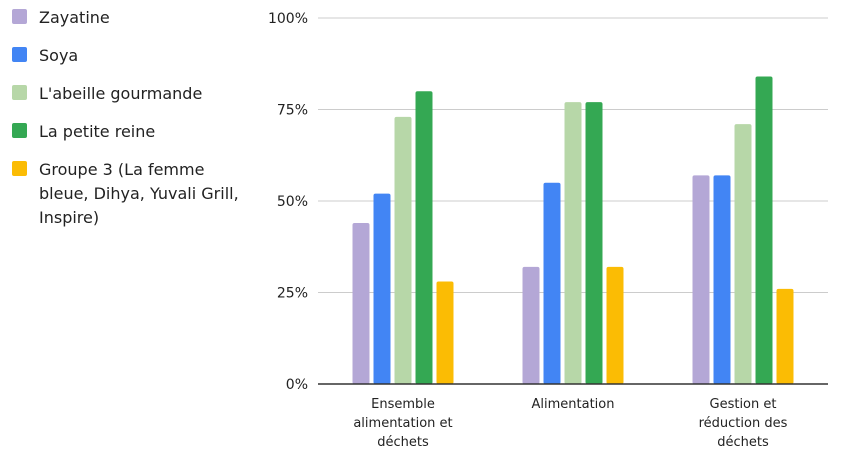 The width and height of the screenshot is (846, 460). What do you see at coordinates (137, 56) in the screenshot?
I see `legend-item: Soya` at bounding box center [137, 56].